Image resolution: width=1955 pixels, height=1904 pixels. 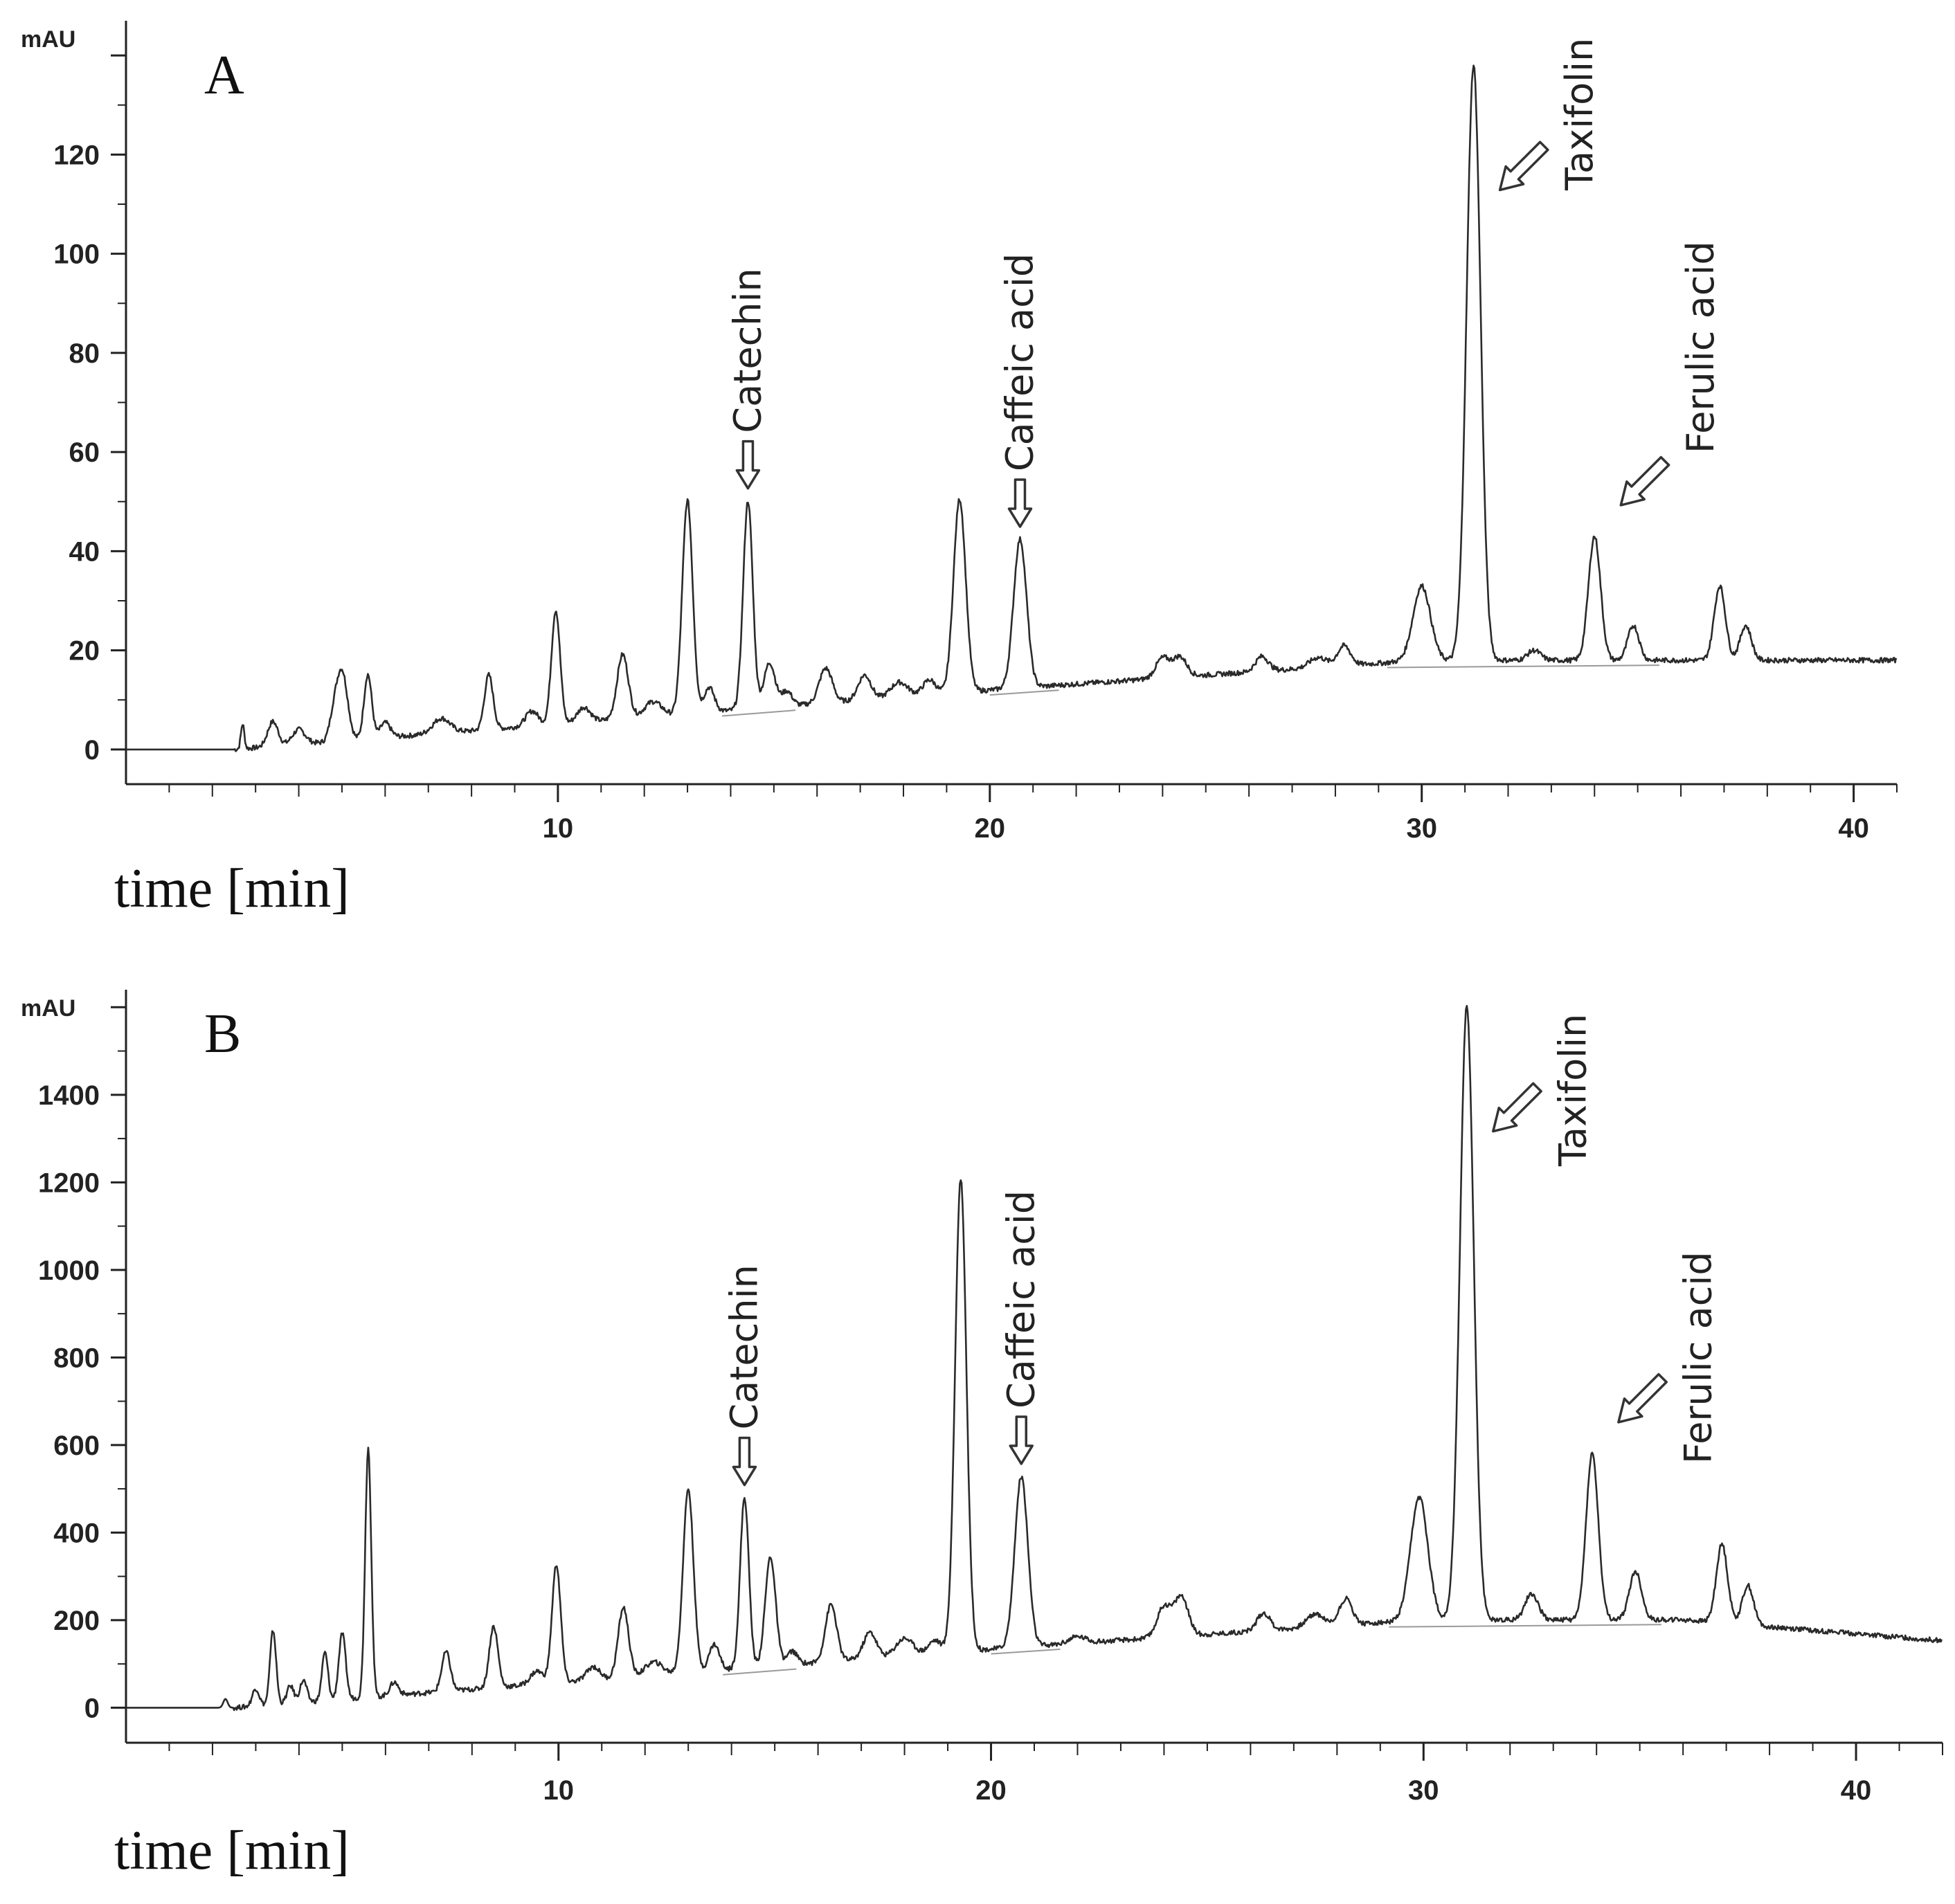 I want to click on y-tick-label: 60, so click(x=84, y=452).